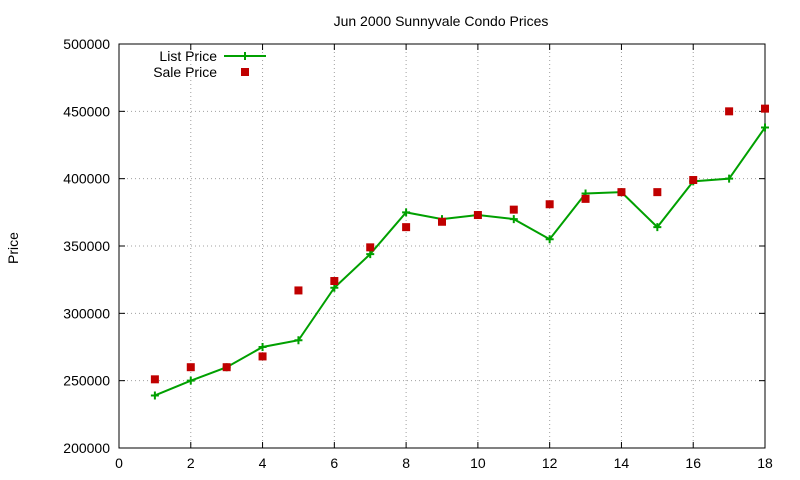 This screenshot has height=480, width=800. Describe the element at coordinates (191, 463) in the screenshot. I see `x-tick-label: 2` at that location.